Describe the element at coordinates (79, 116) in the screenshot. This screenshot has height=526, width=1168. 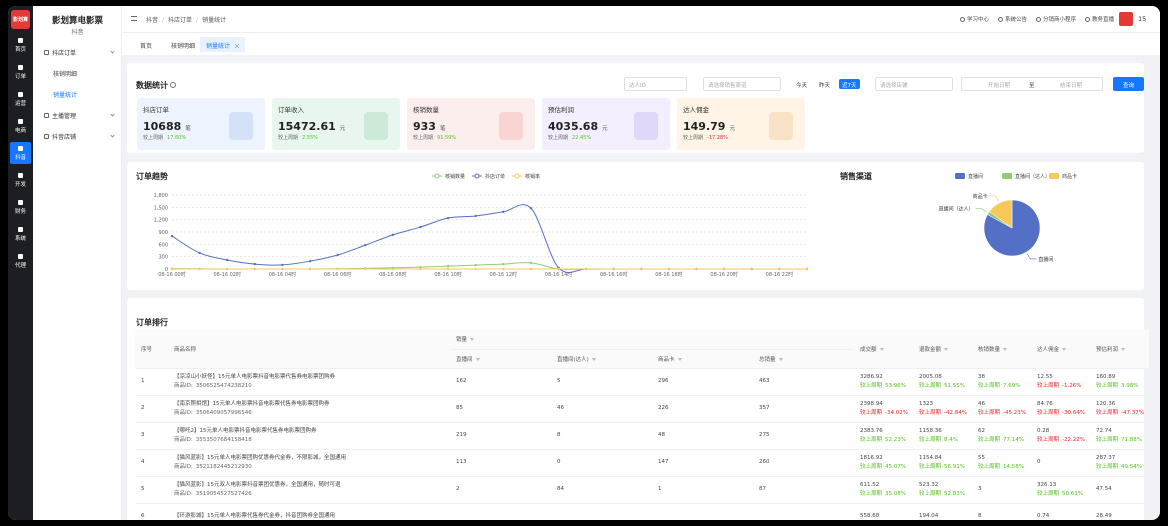
I see `nav-group: 主播管理` at that location.